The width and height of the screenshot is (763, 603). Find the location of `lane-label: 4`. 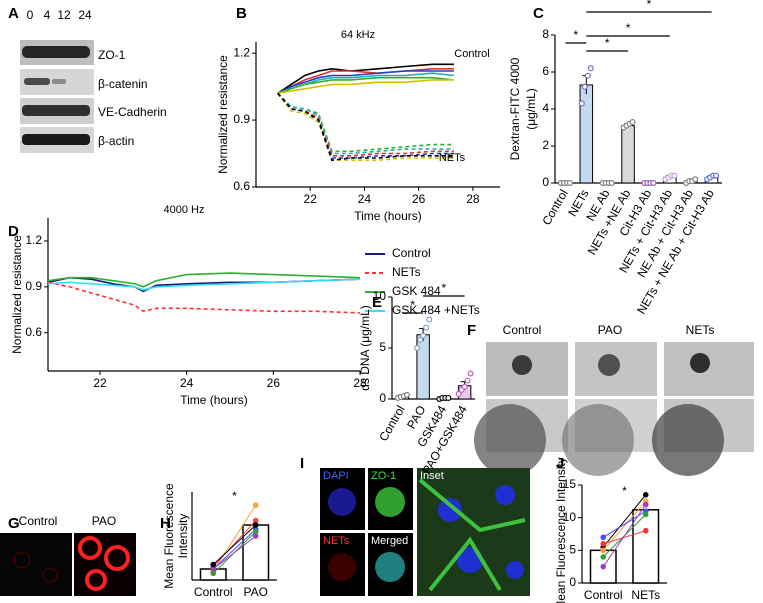

lane-label: 4 is located at coordinates (47, 15).